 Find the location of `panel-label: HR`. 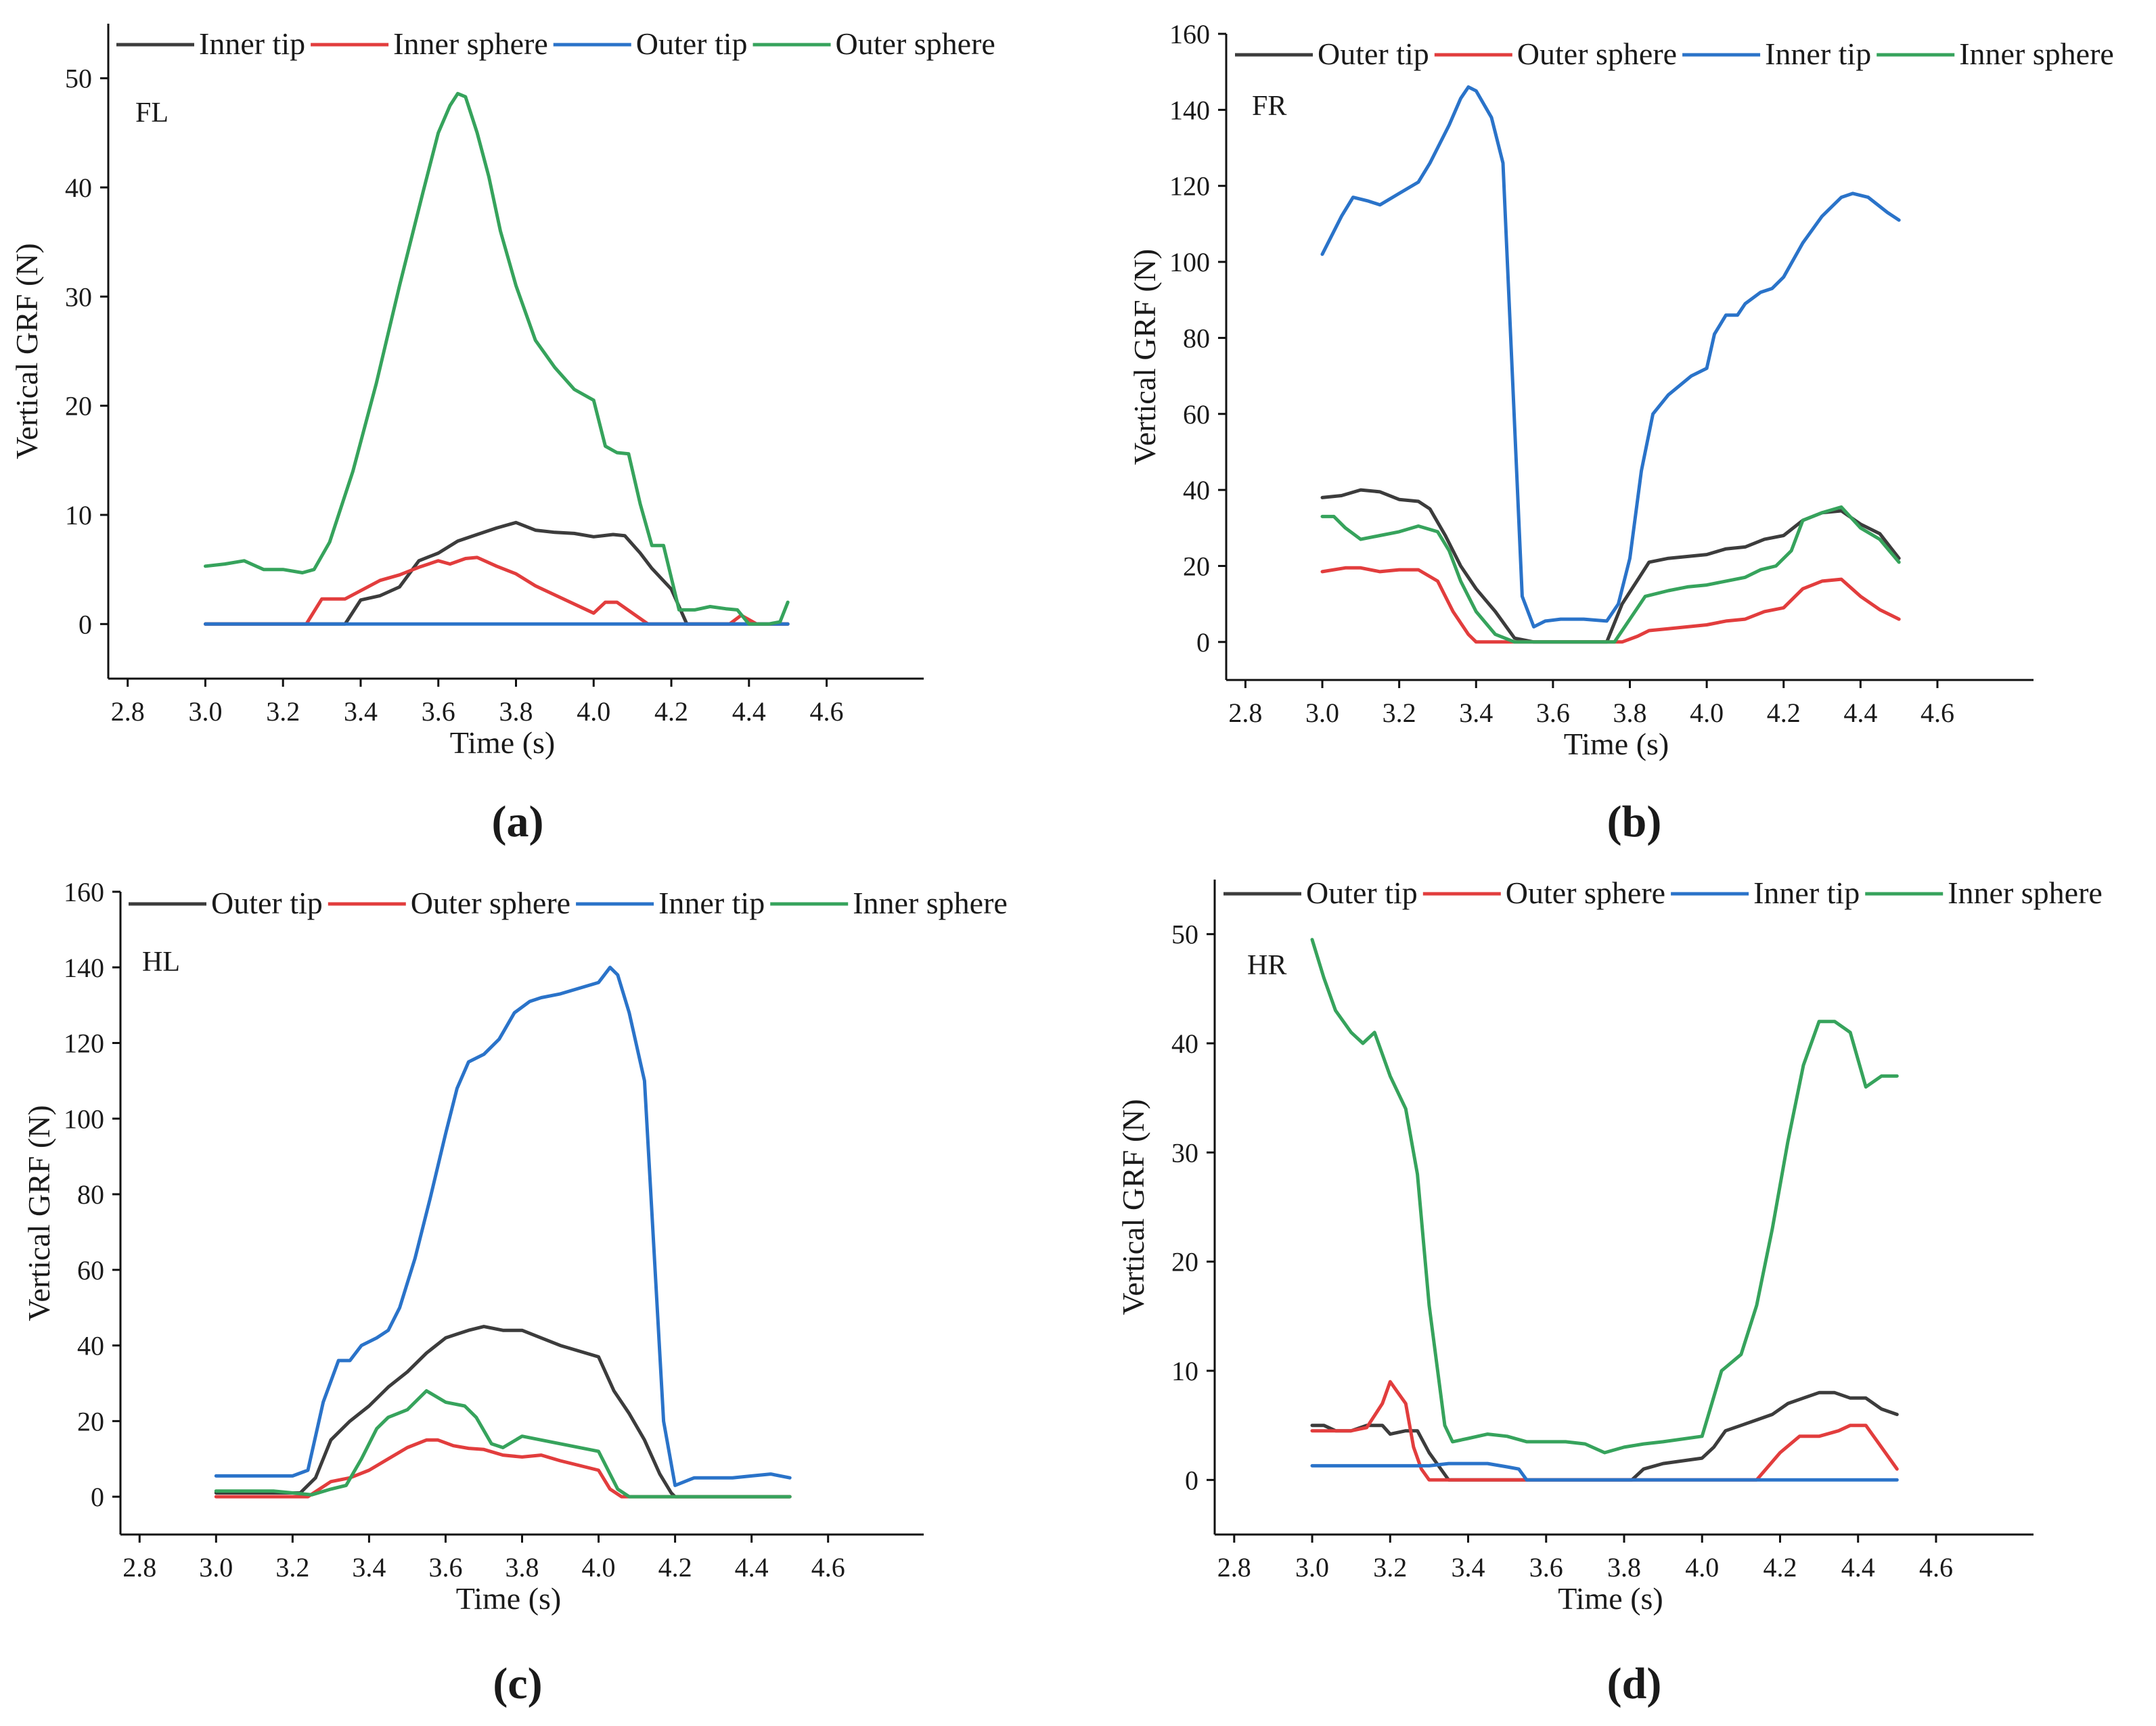

panel-label: HR is located at coordinates (1266, 965).